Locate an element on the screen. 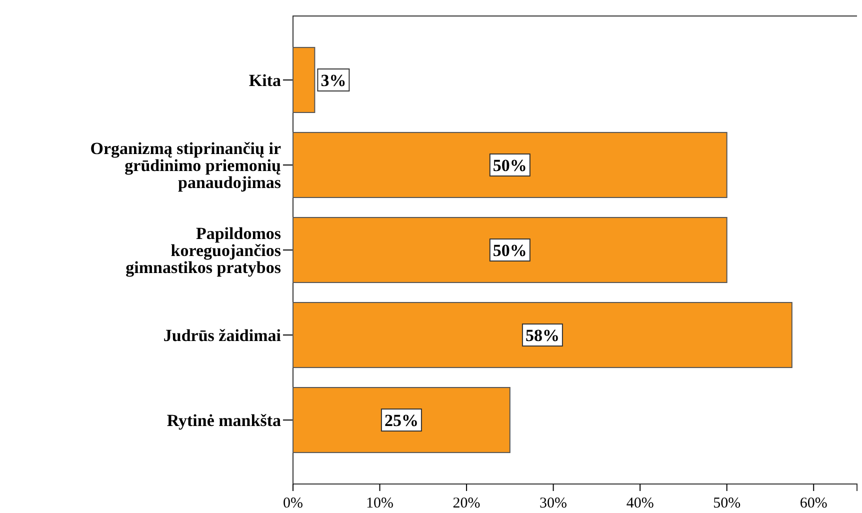  y-tick-label: Judrūs žaidimai is located at coordinates (222, 335).